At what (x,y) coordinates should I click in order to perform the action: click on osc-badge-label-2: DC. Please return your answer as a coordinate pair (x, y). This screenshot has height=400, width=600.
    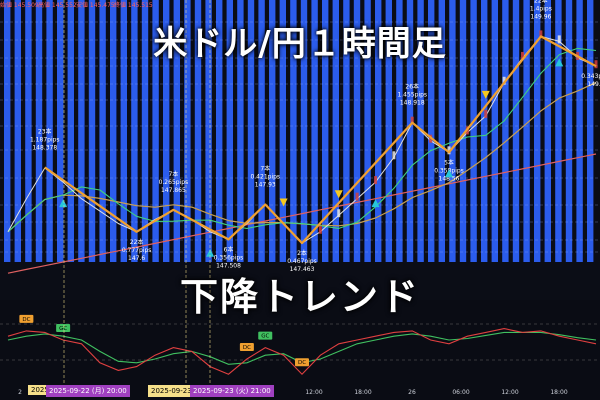
    Looking at the image, I should click on (247, 348).